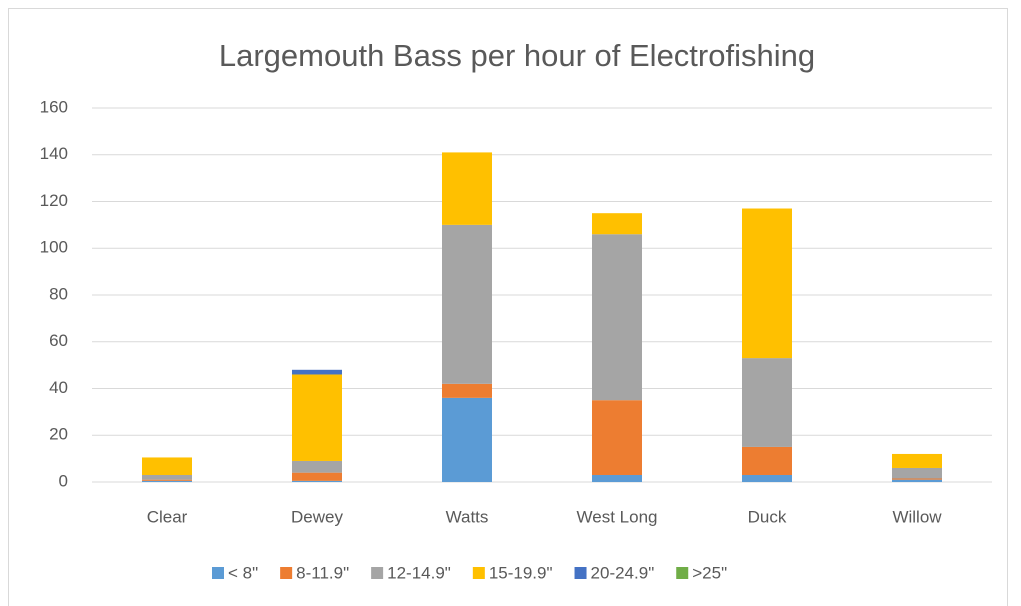  I want to click on x-tick-label: Dewey, so click(317, 516).